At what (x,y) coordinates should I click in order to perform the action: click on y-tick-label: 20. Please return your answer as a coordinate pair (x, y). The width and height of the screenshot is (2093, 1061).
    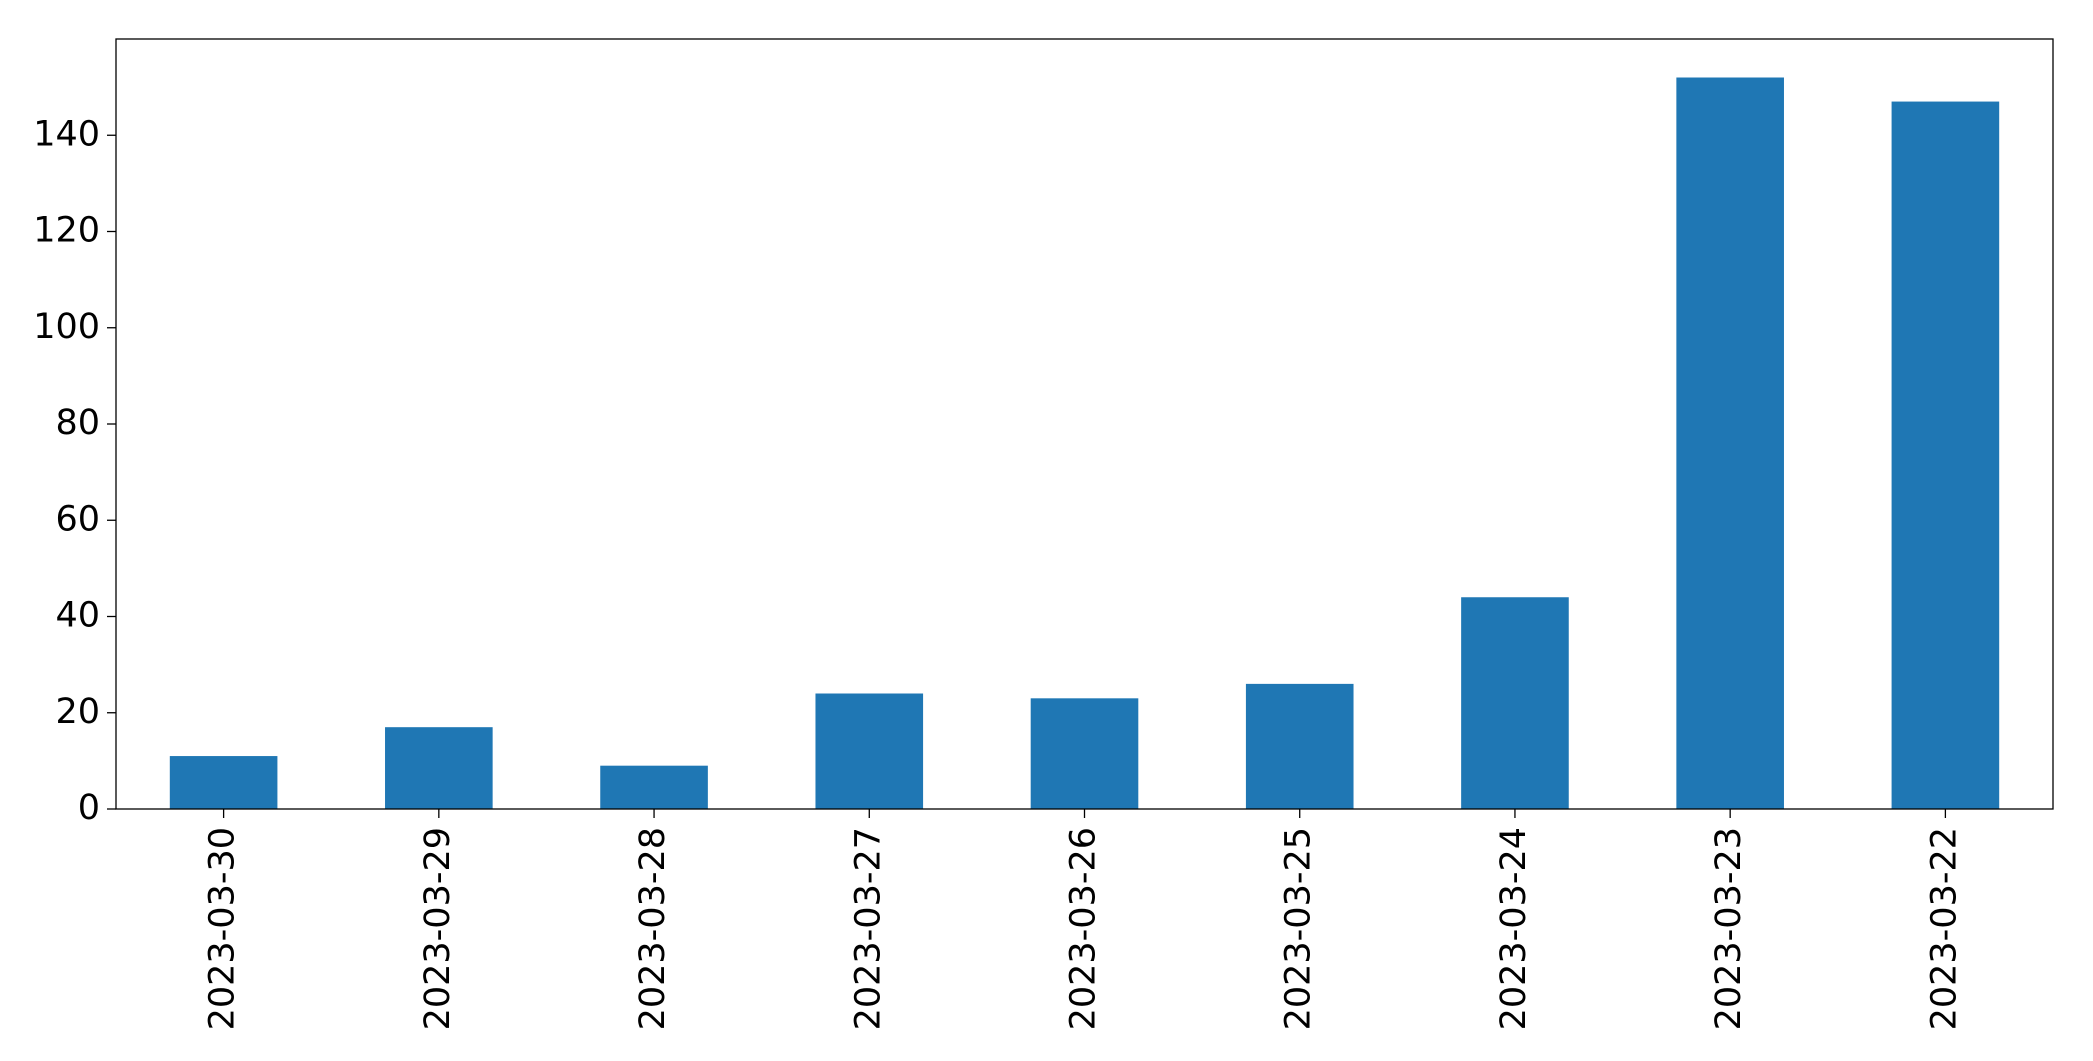
    Looking at the image, I should click on (77, 712).